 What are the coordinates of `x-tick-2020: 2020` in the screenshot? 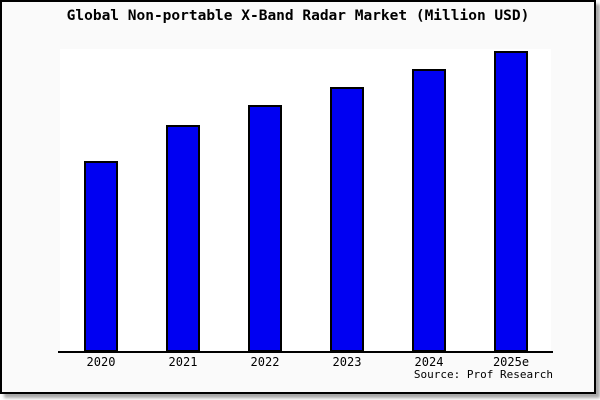 It's located at (101, 362).